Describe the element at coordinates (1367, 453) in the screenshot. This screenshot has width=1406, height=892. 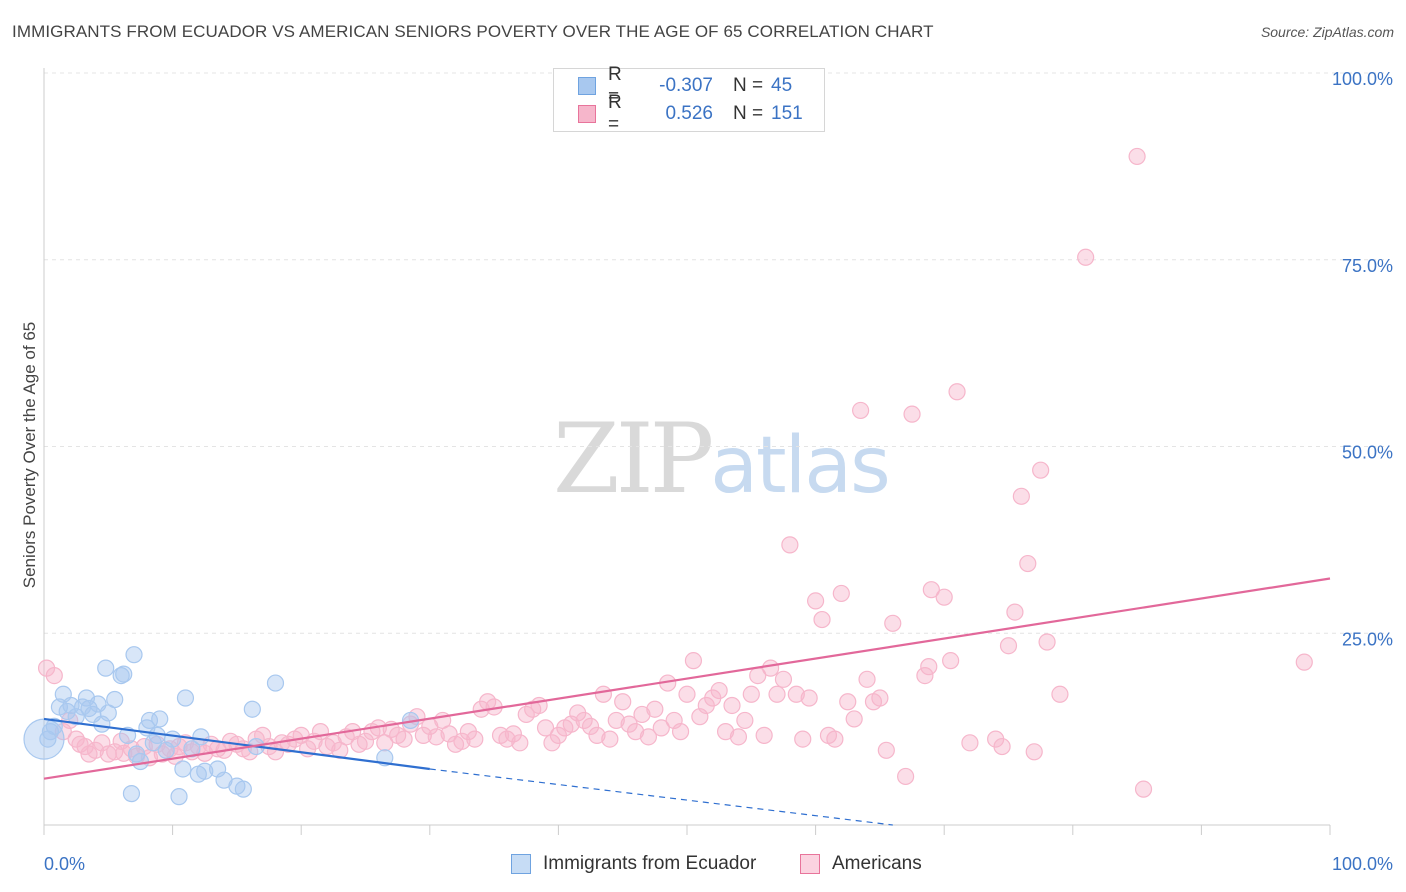
I see `y-tick-label: 50.0%` at that location.